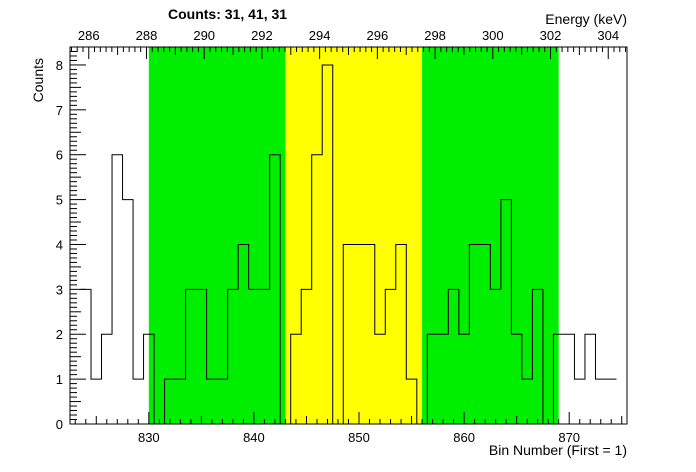 The width and height of the screenshot is (696, 472). What do you see at coordinates (59, 65) in the screenshot?
I see `y-tick-label: 8` at bounding box center [59, 65].